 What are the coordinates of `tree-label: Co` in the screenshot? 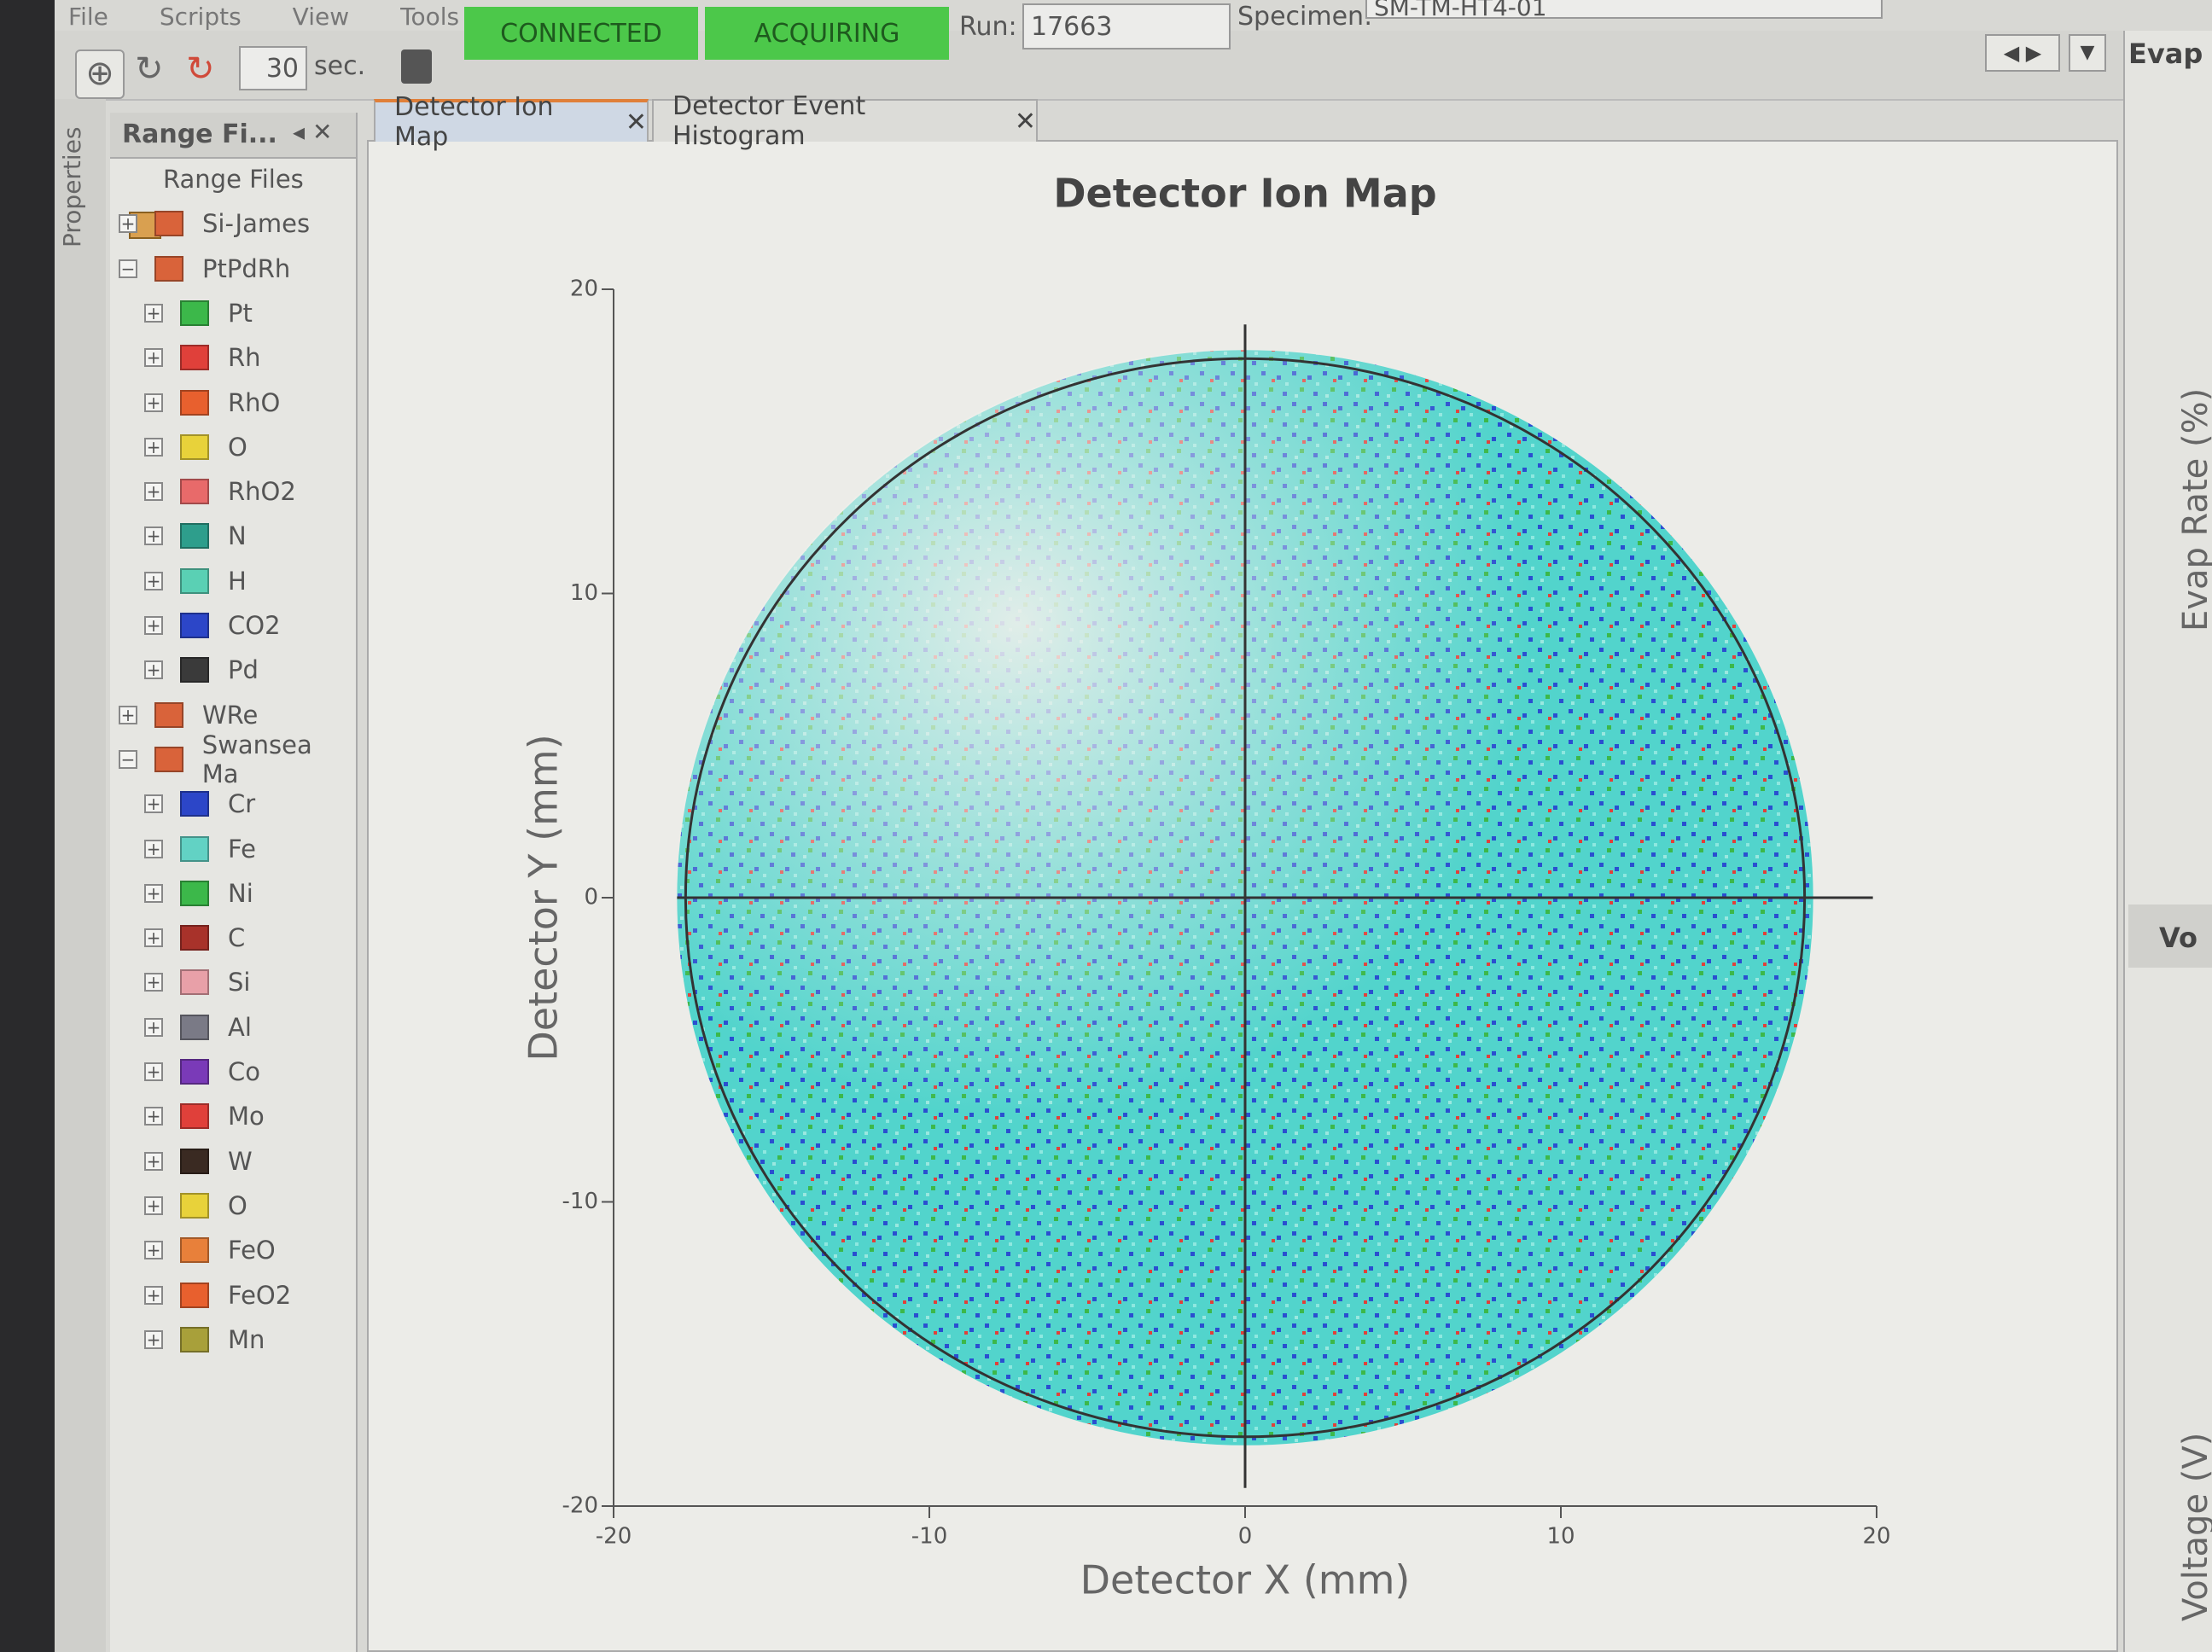 It's located at (244, 1071).